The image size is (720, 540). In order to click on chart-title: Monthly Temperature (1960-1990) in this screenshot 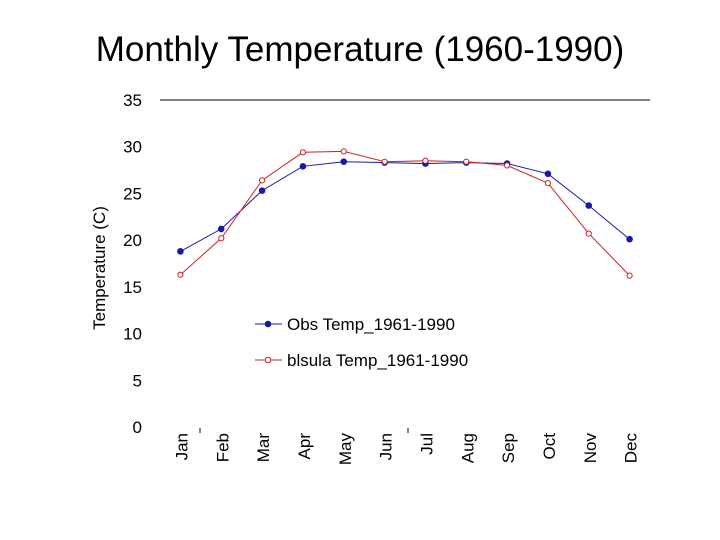, I will do `click(360, 49)`.